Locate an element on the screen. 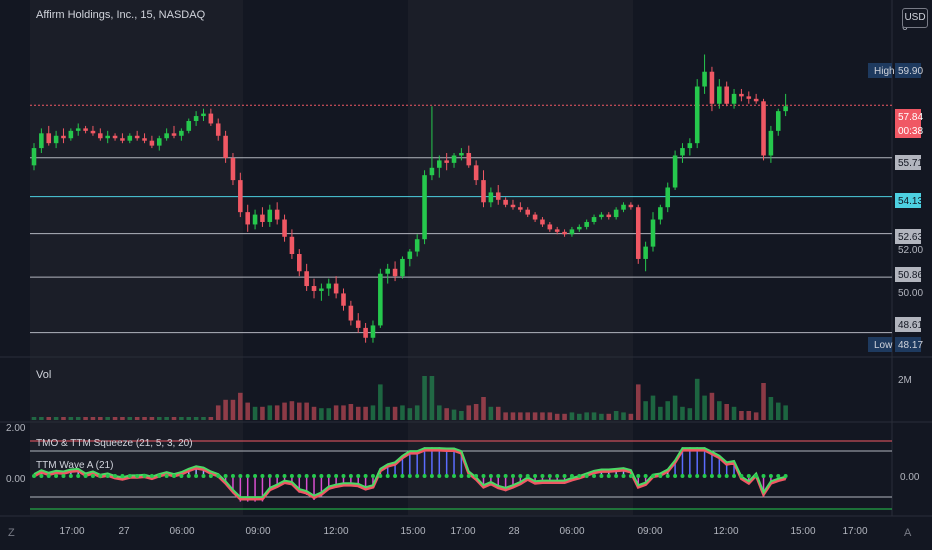 The image size is (932, 550). time-axis-label: 15:00 is located at coordinates (412, 531).